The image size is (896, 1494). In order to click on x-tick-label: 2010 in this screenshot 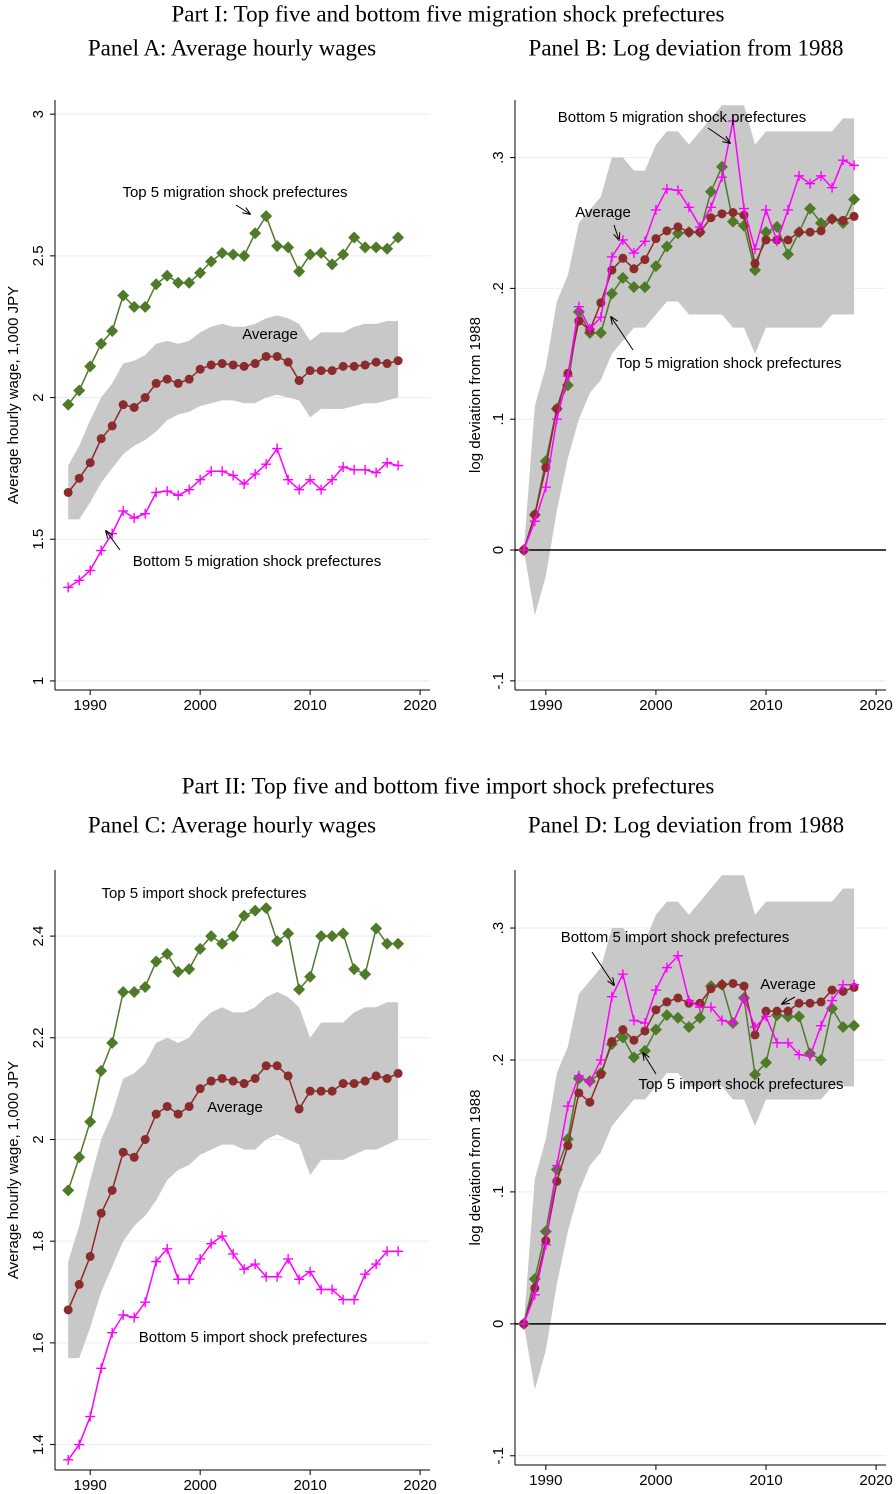, I will do `click(765, 1480)`.